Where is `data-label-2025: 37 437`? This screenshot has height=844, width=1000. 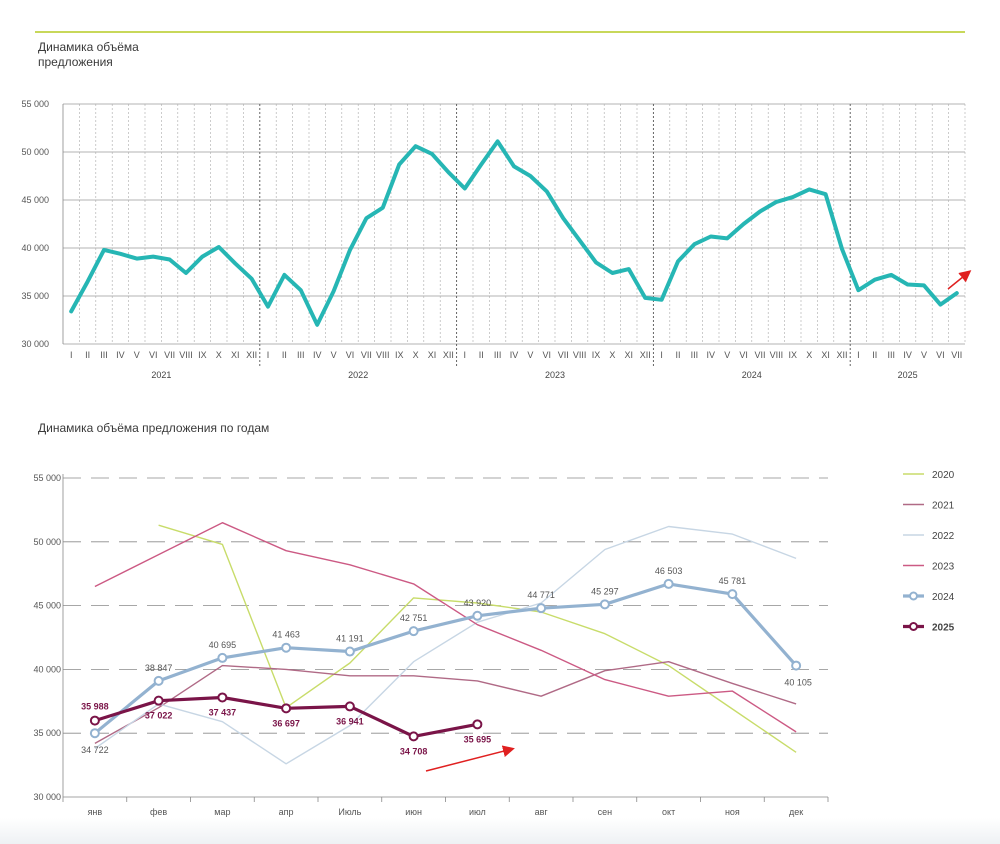 data-label-2025: 37 437 is located at coordinates (223, 712).